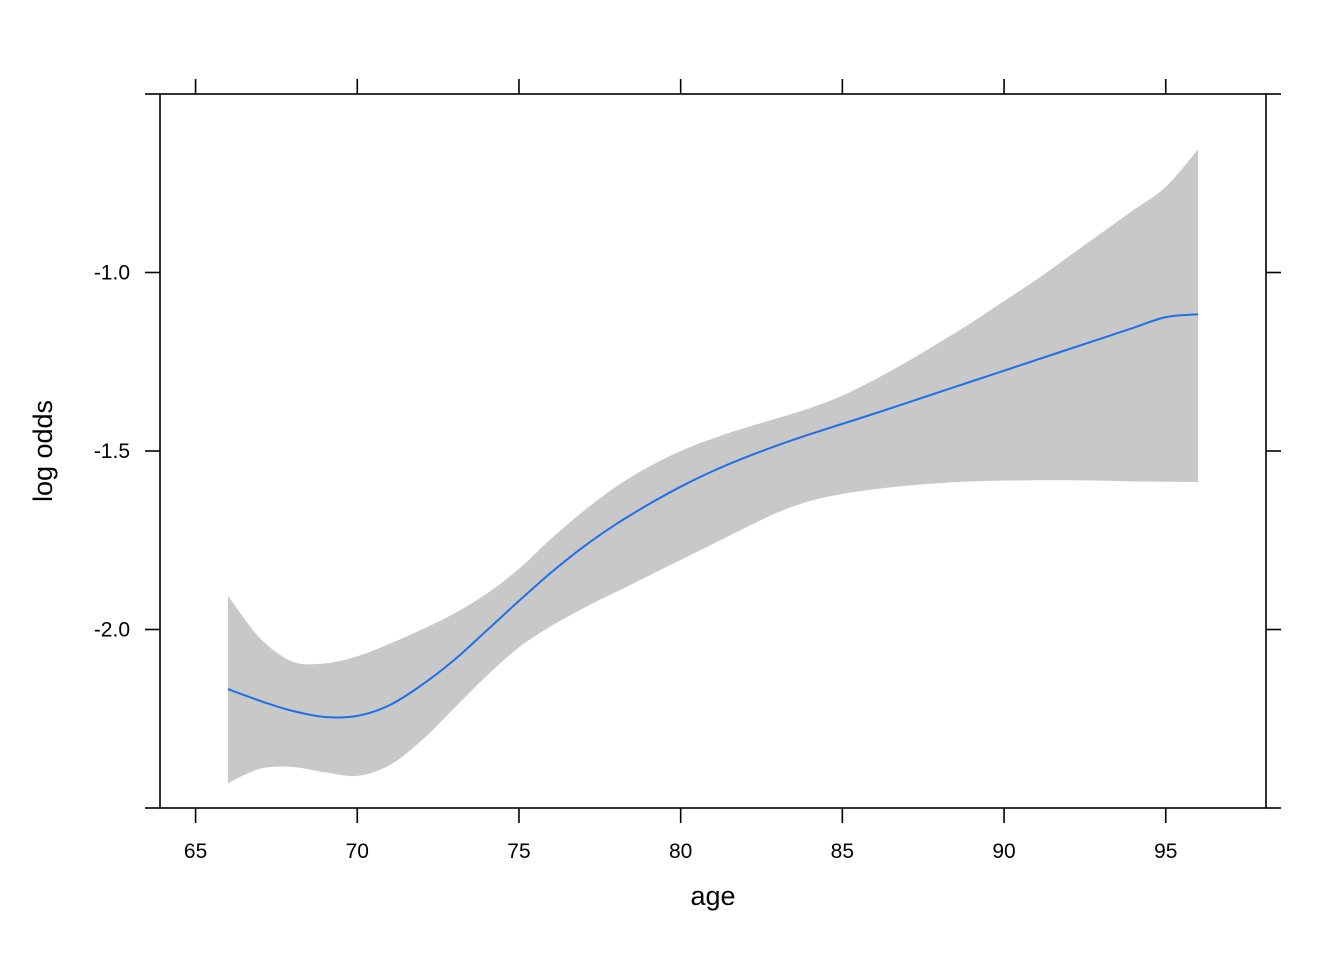 Image resolution: width=1344 pixels, height=960 pixels. Describe the element at coordinates (842, 851) in the screenshot. I see `x-tick-label: 85` at that location.